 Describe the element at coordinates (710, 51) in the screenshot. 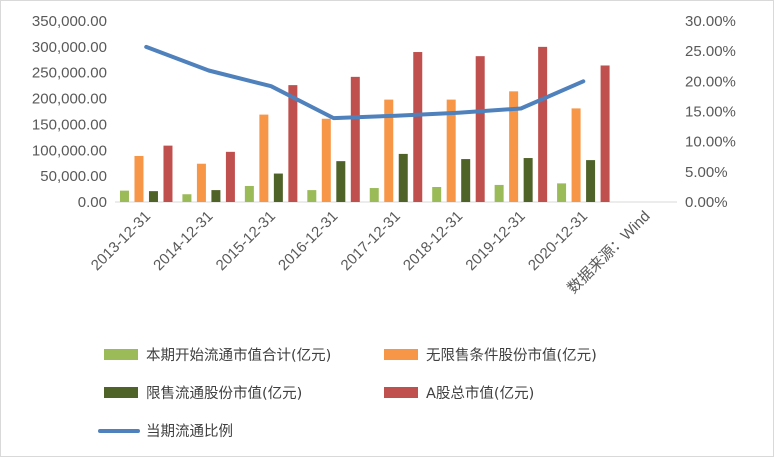

I see `y-right-tick-label: 25.00%` at that location.